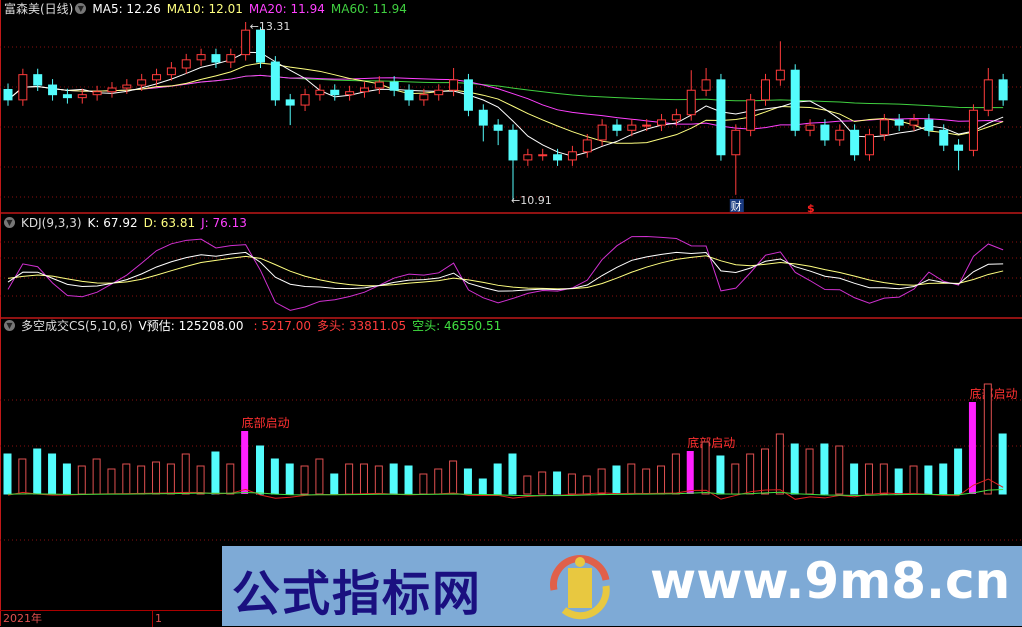 The image size is (1022, 627). I want to click on kdj-title: KDJ(9,3,3), so click(51, 223).